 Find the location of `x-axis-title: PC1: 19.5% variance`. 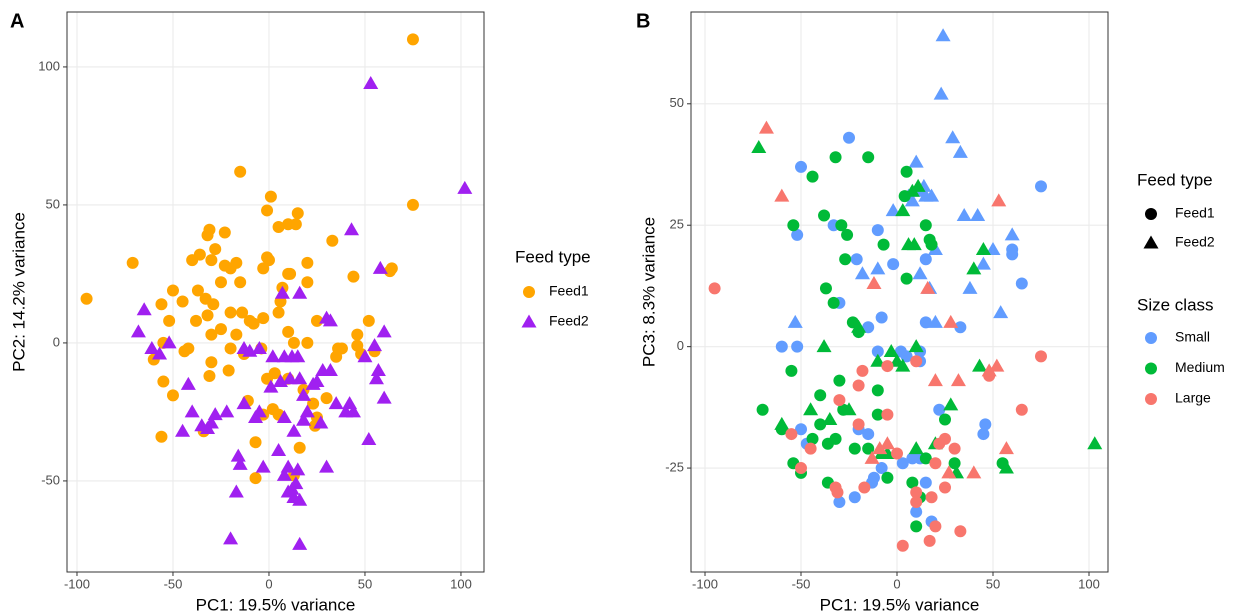

x-axis-title: PC1: 19.5% variance is located at coordinates (276, 604).